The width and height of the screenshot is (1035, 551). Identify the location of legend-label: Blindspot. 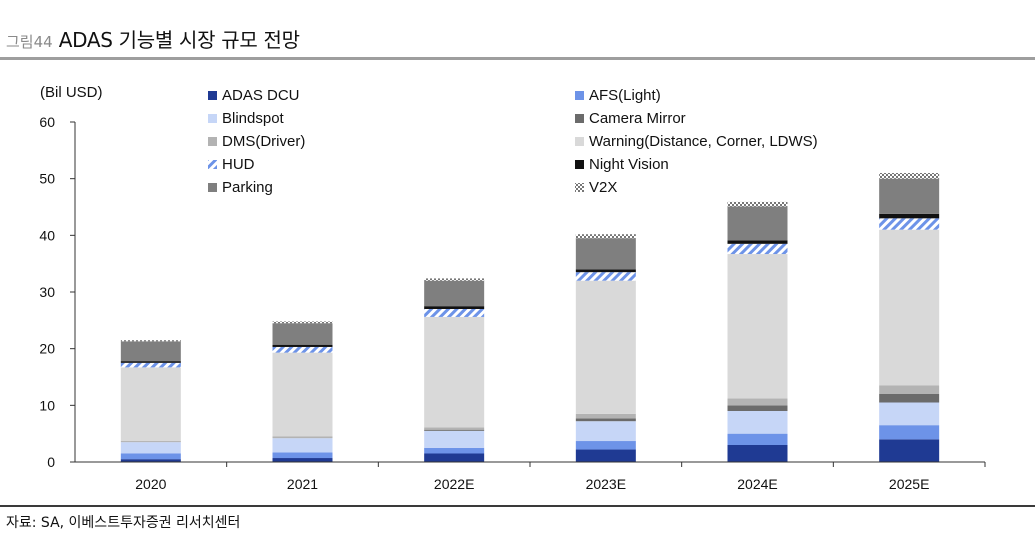
(253, 118).